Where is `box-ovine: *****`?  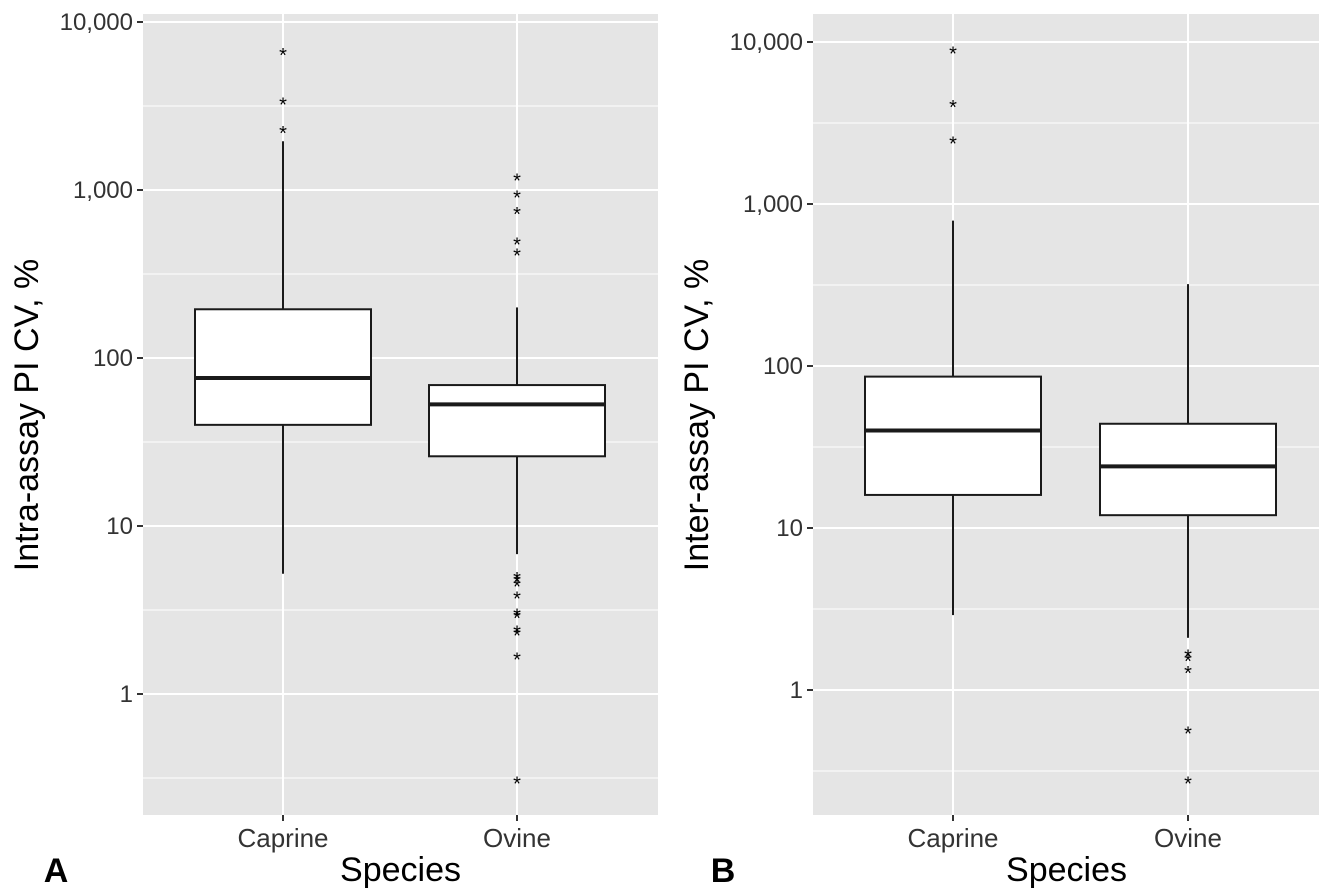 box-ovine: ***** is located at coordinates (1188, 540).